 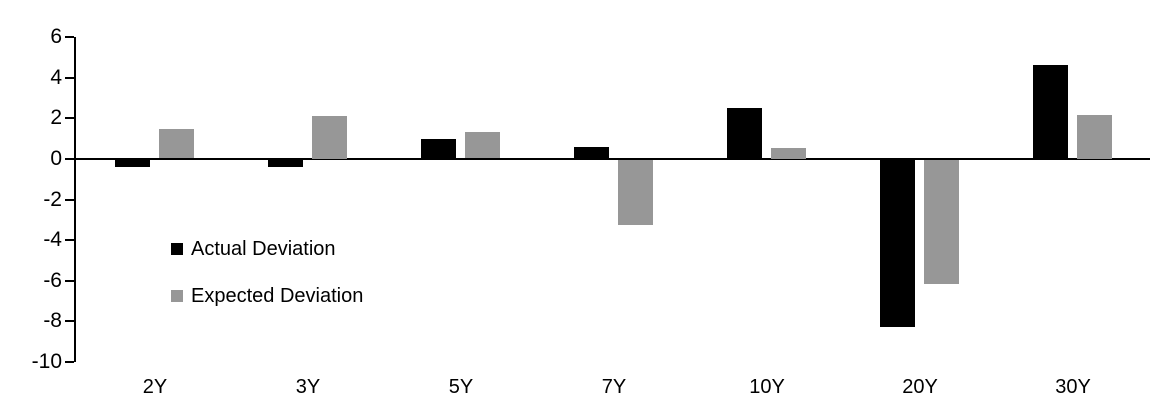 I want to click on x-axis-label-3y: 3Y, so click(x=308, y=387).